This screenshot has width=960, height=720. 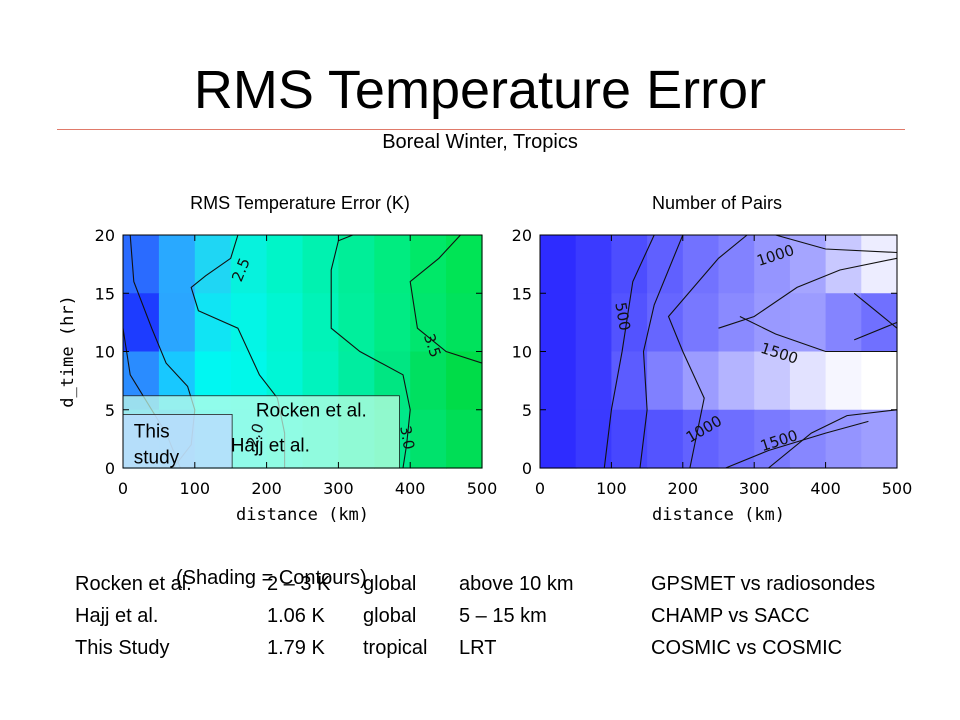 I want to click on annotation-label: study, so click(x=157, y=457).